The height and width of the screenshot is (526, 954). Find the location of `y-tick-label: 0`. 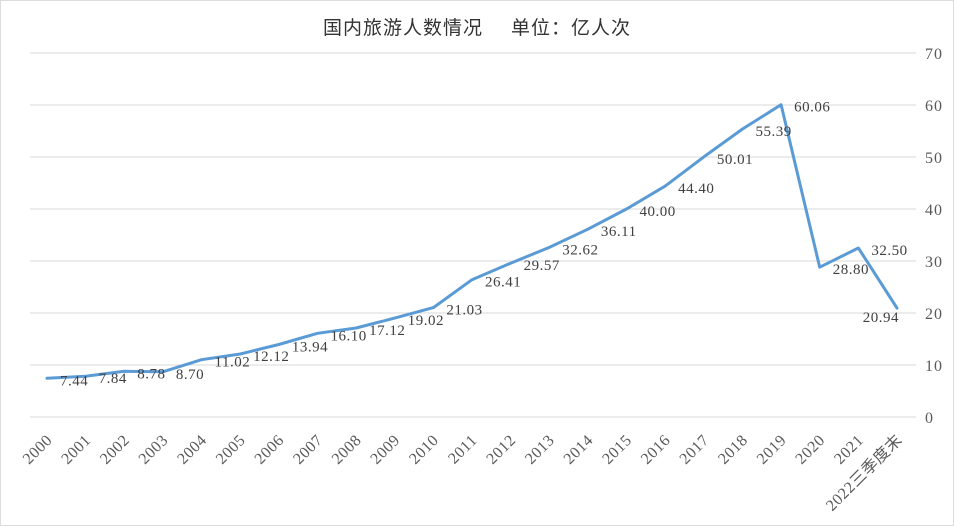

y-tick-label: 0 is located at coordinates (929, 418).